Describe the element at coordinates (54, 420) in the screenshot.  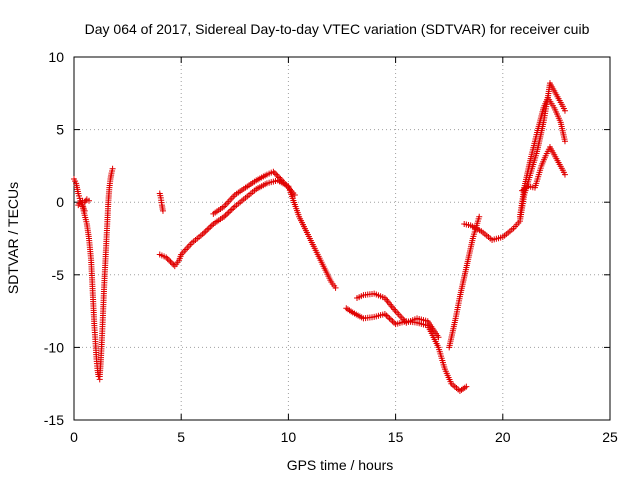
I see `y-tick-label: -15` at that location.